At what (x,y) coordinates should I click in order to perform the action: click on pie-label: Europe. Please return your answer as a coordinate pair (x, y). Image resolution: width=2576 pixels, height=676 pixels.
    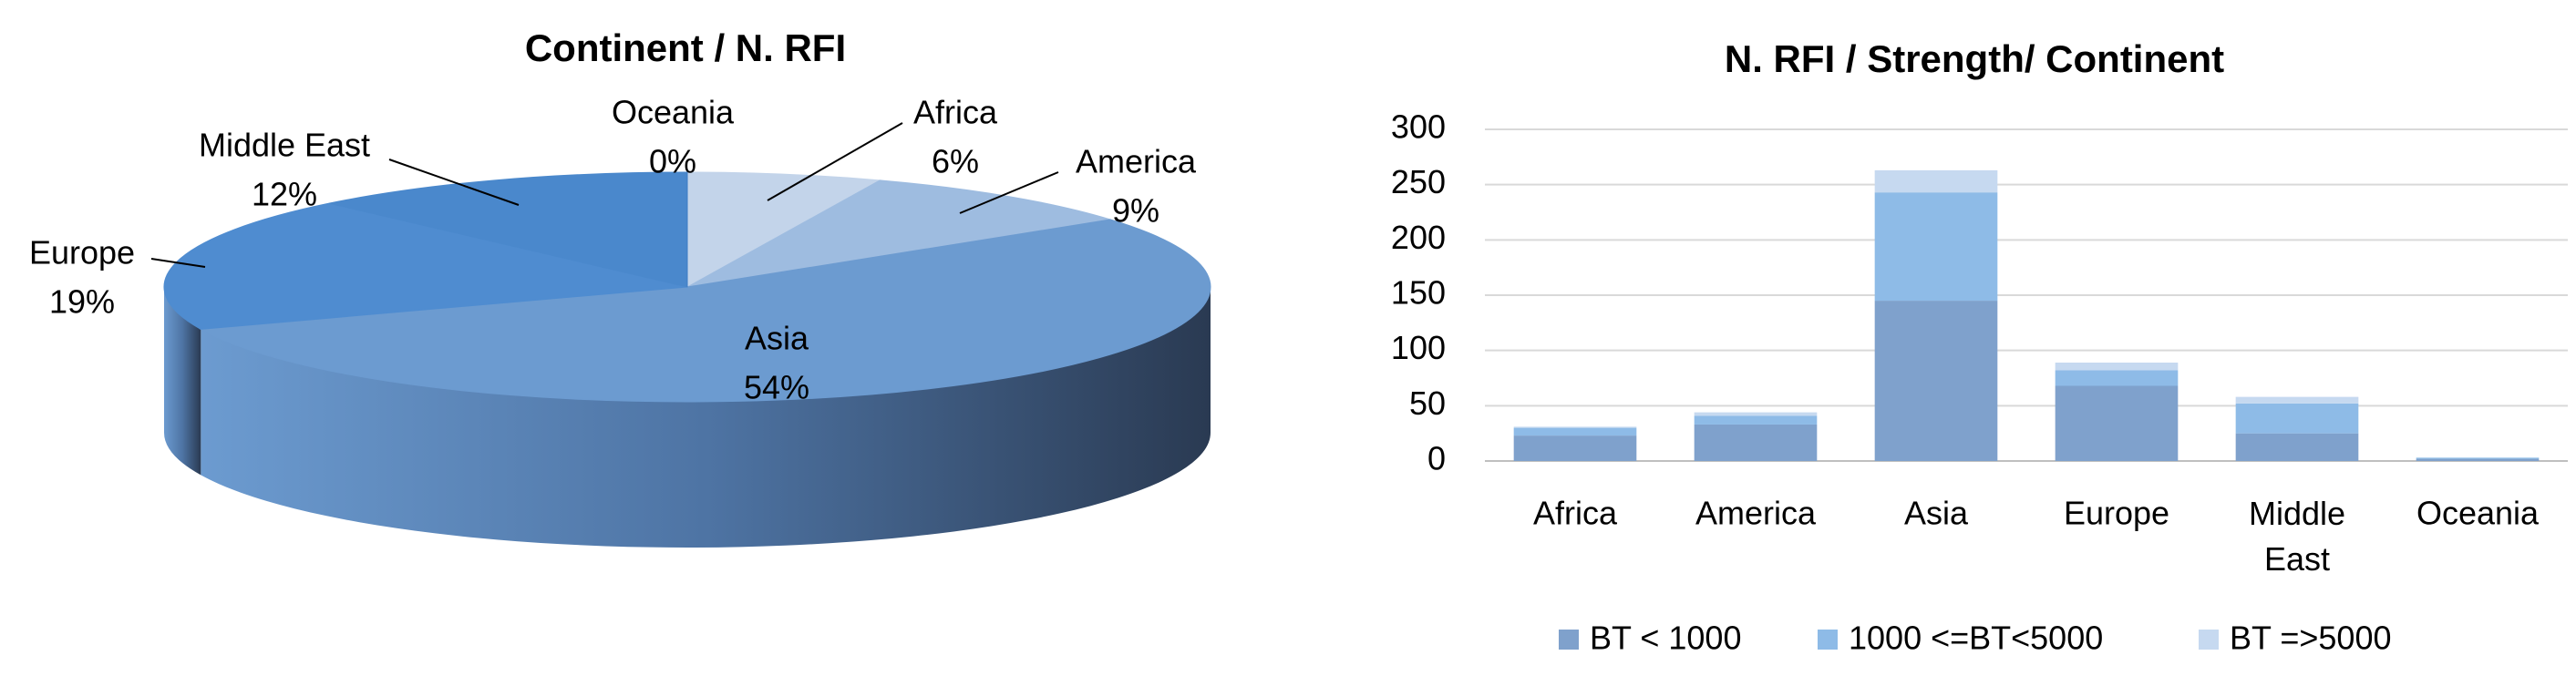
    Looking at the image, I should click on (82, 252).